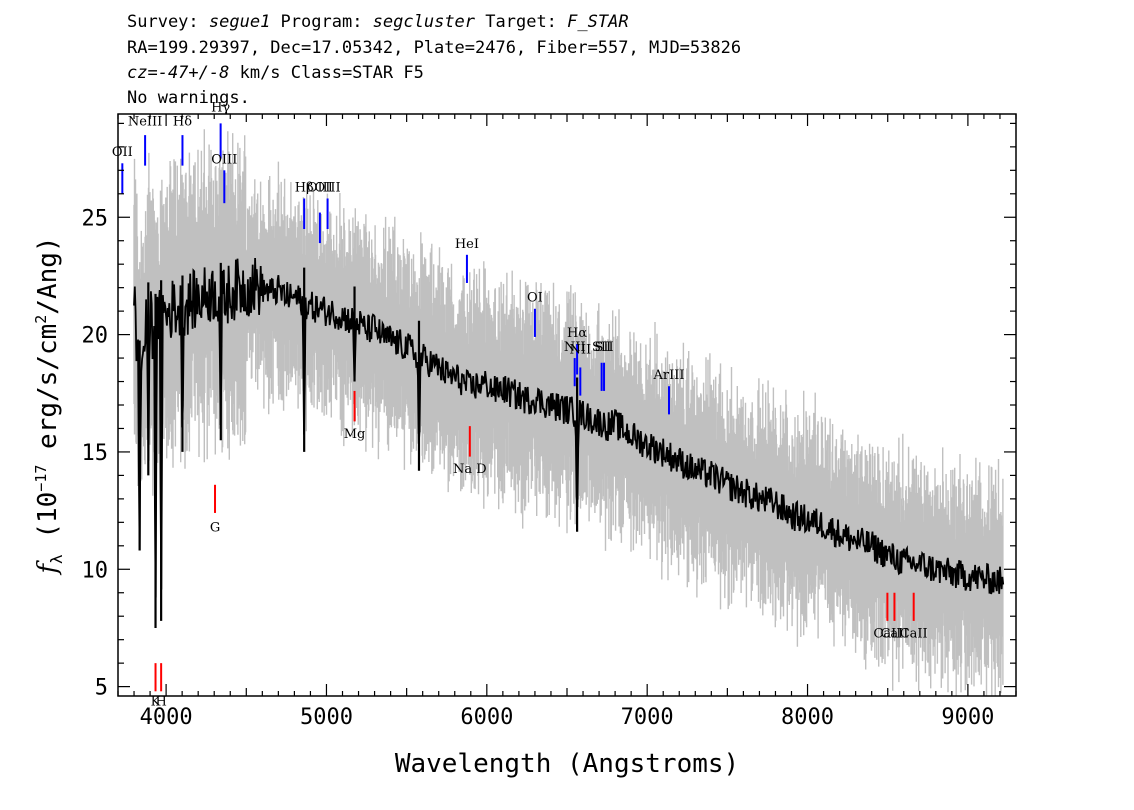  What do you see at coordinates (48, 275) in the screenshot?
I see `y-axis-title-suffix: /Ang)` at bounding box center [48, 275].